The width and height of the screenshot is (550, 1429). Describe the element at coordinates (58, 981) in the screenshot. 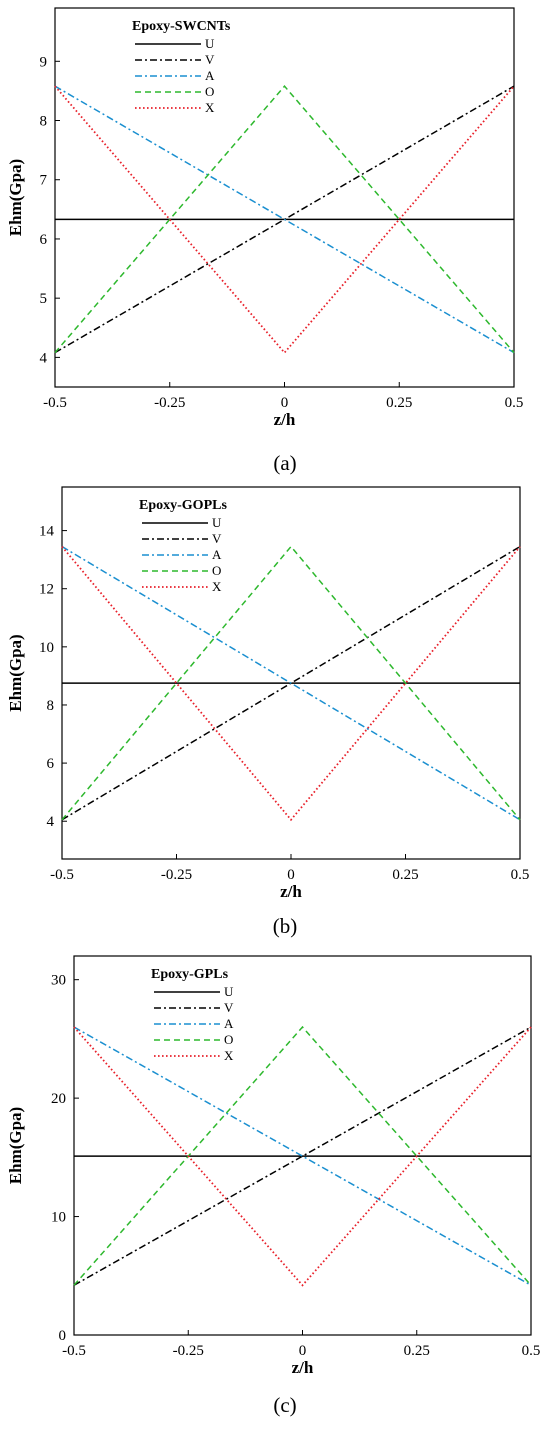

I see `y-tick-label: 30` at that location.